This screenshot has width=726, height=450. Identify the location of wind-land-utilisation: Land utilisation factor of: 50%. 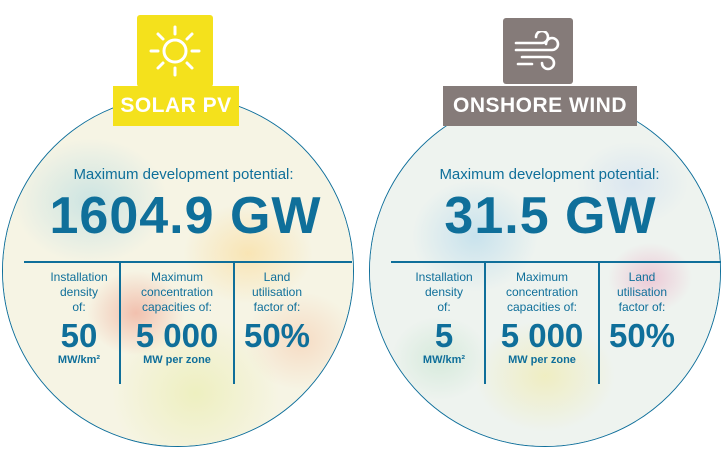
(642, 312).